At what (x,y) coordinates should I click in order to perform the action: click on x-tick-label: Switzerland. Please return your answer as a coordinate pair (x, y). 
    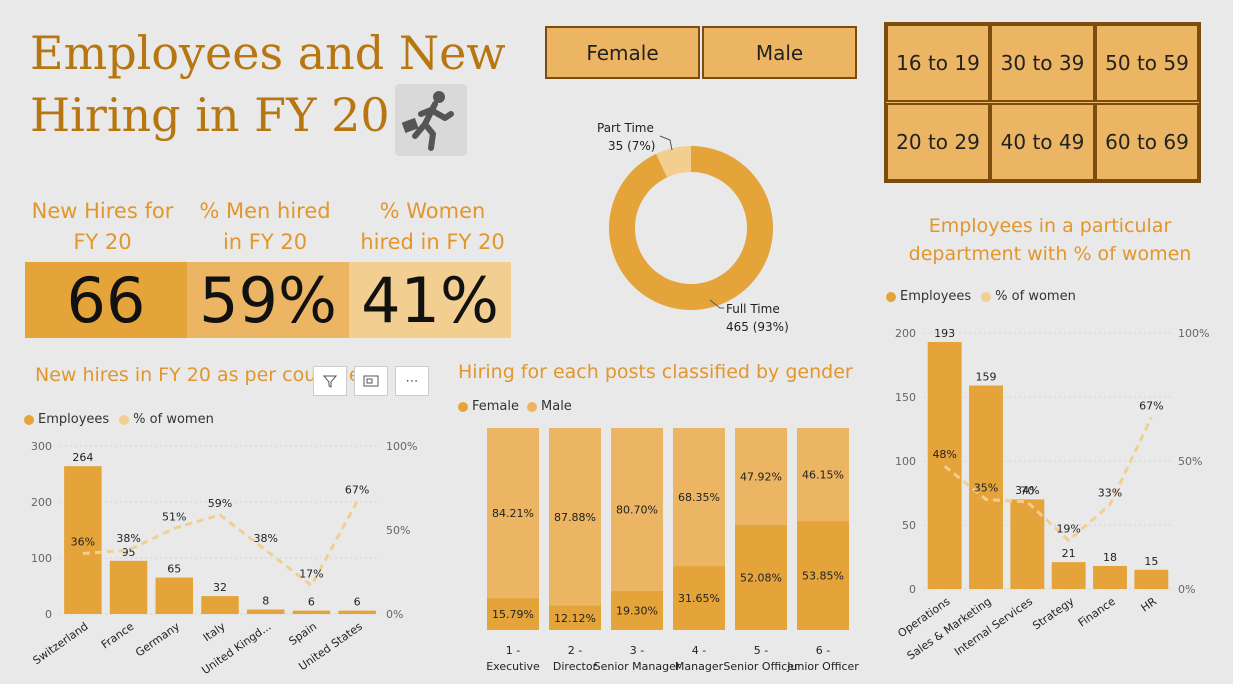
    Looking at the image, I should click on (61, 643).